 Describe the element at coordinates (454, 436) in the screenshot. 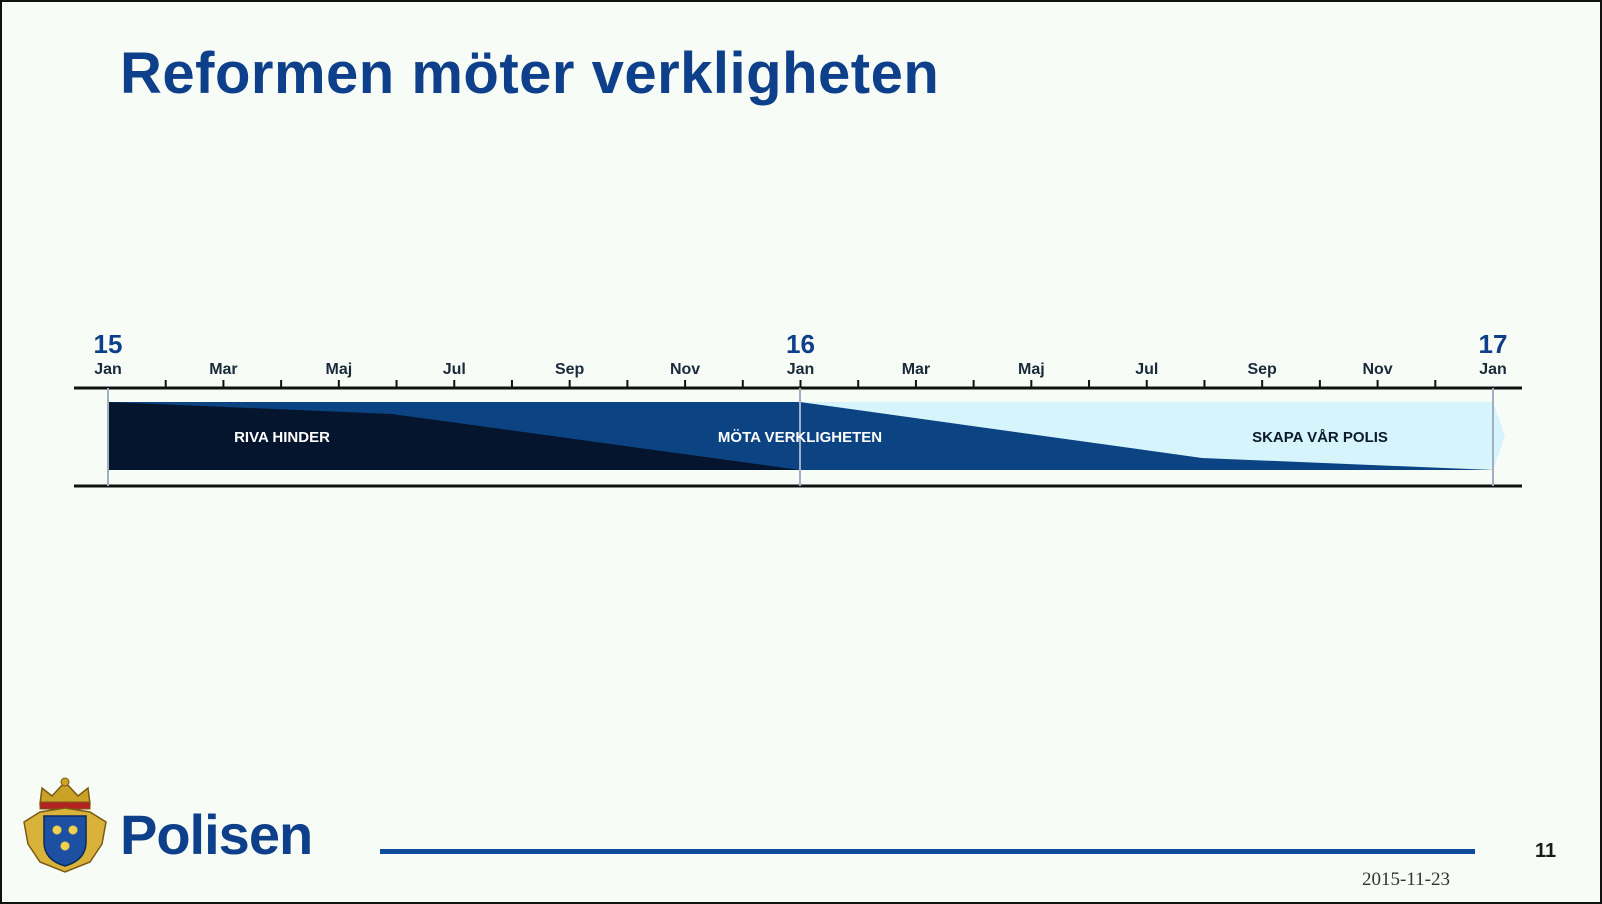

I see `phase-band-riva-hinder` at that location.